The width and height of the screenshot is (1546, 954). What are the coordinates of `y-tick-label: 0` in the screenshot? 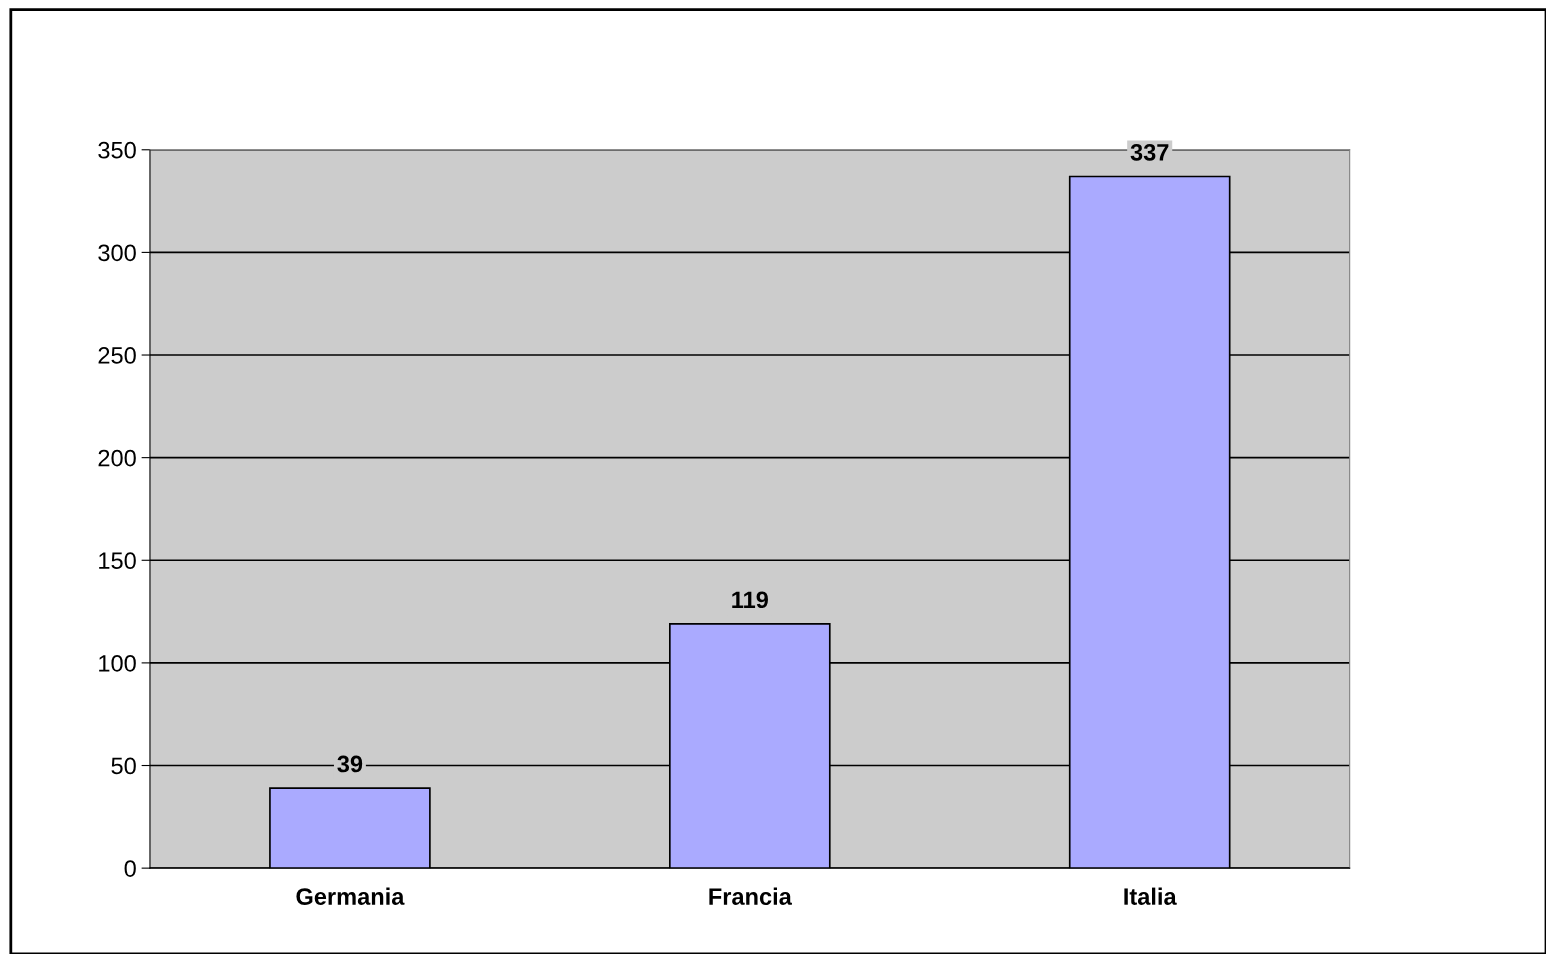 It's located at (130, 868).